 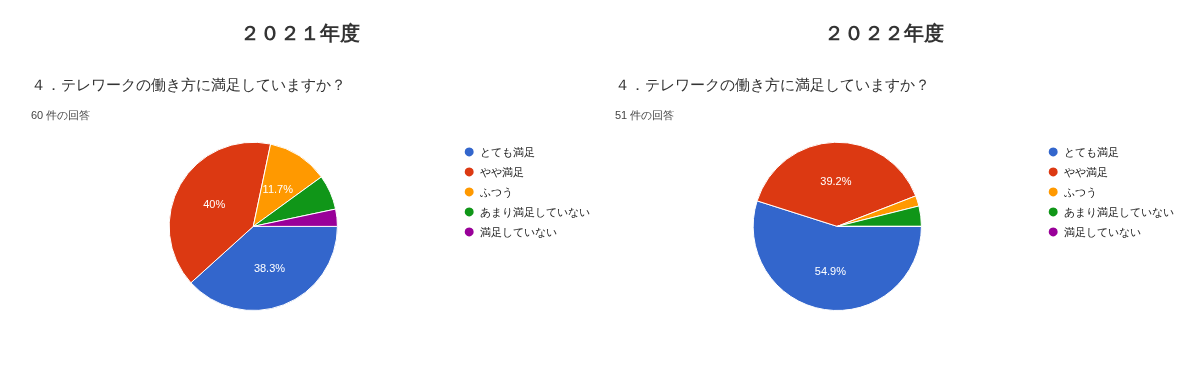 What do you see at coordinates (269, 268) in the screenshot?
I see `data-label: 38.3%` at bounding box center [269, 268].